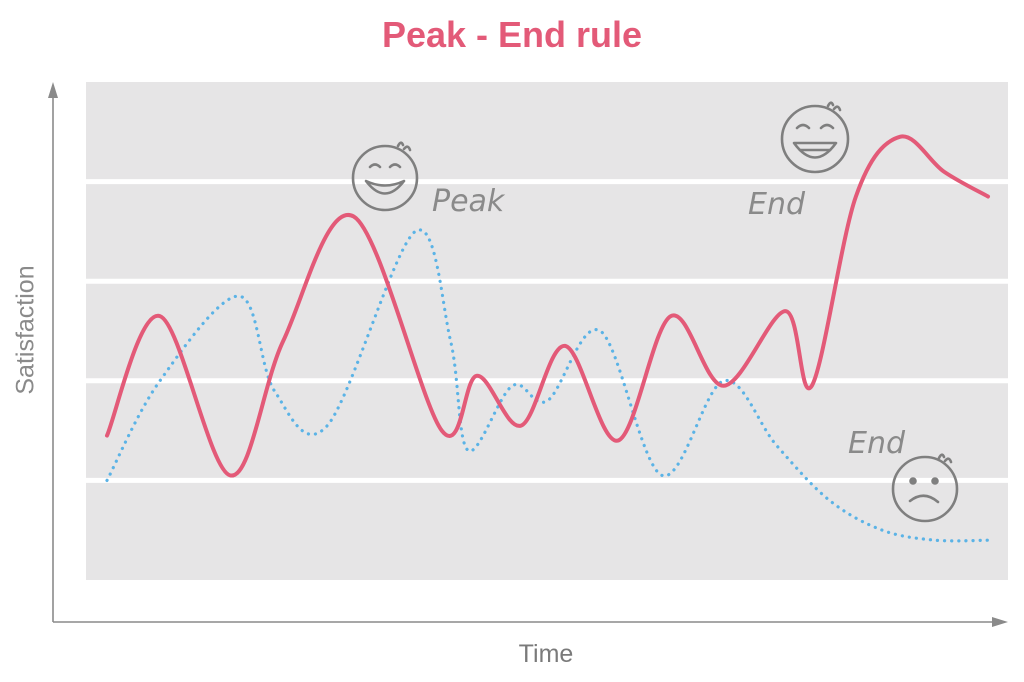  Describe the element at coordinates (777, 204) in the screenshot. I see `end-happy-label: End` at that location.